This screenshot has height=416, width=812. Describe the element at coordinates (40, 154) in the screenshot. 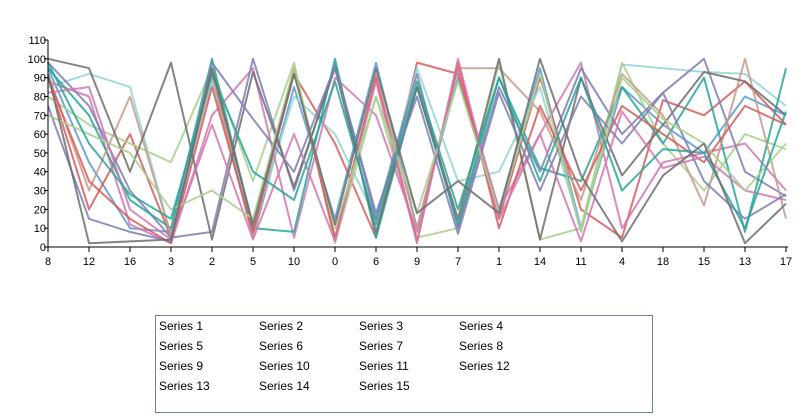

I see `y-tick-label: 50` at that location.